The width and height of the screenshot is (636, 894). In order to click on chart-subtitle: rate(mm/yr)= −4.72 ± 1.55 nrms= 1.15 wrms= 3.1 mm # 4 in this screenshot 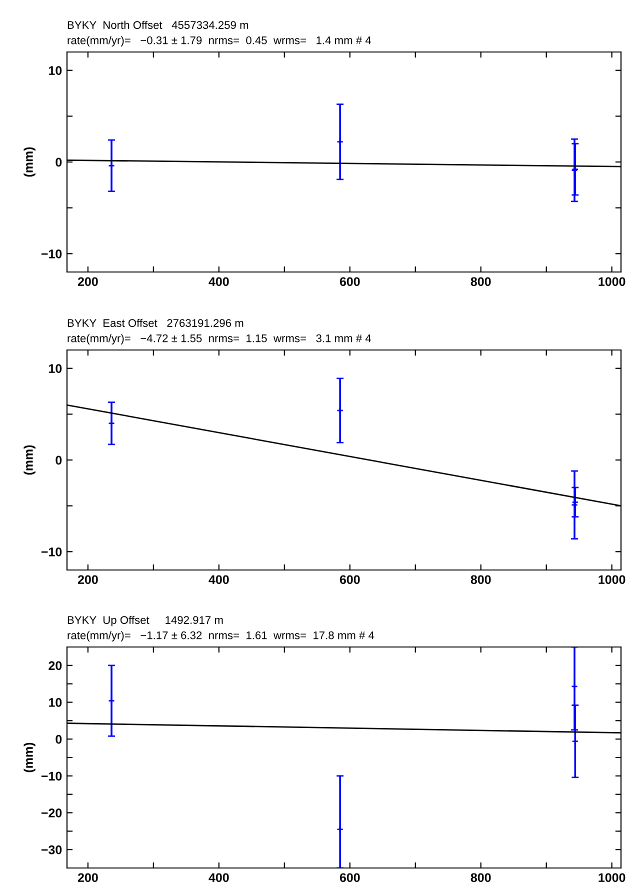, I will do `click(220, 339)`.